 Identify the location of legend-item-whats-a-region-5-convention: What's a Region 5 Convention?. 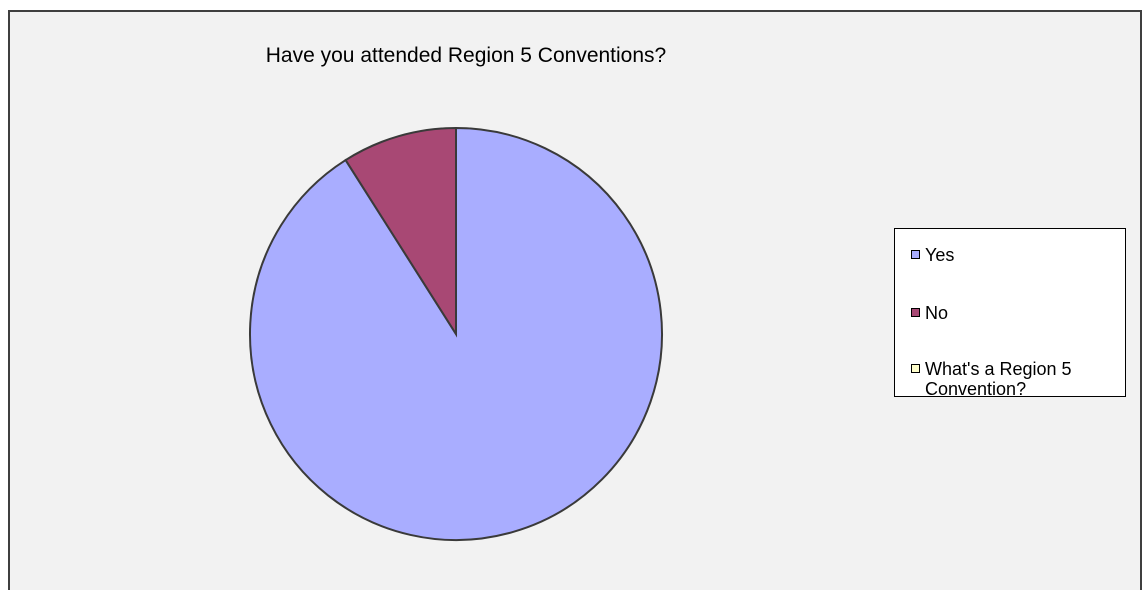
(1018, 379).